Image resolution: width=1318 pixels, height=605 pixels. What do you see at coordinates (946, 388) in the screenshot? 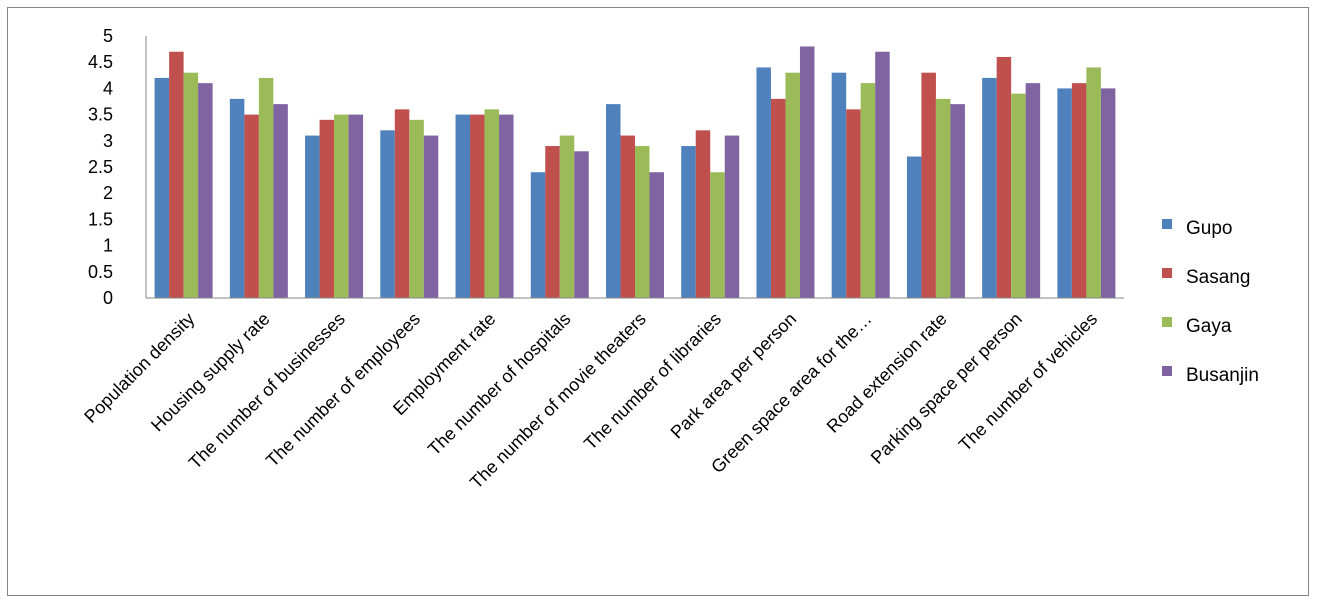
I see `x-tick-label: Parking space per person` at bounding box center [946, 388].